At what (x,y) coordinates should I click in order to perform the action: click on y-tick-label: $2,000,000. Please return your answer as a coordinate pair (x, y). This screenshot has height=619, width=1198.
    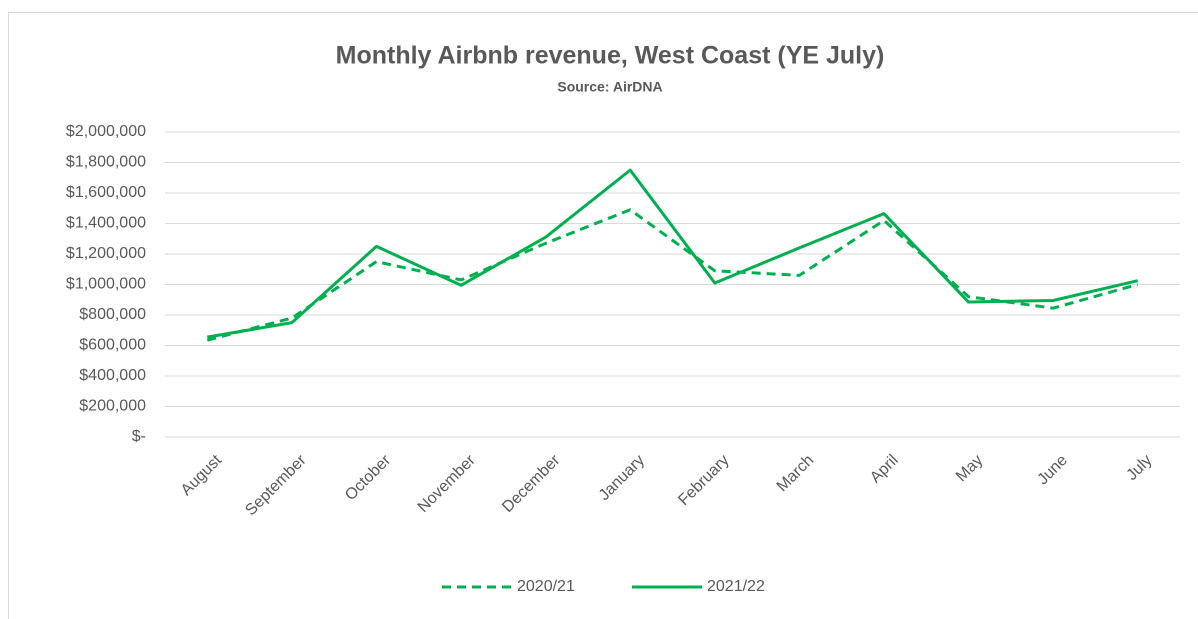
    Looking at the image, I should click on (106, 131).